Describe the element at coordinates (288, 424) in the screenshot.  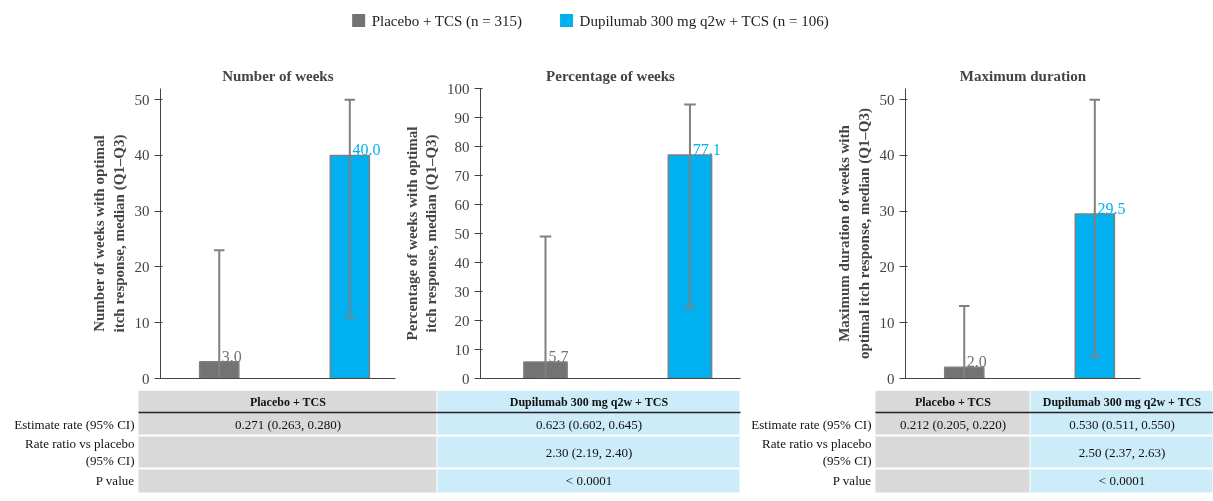
I see `text: 0.271 (0.263, 0.280)` at that location.